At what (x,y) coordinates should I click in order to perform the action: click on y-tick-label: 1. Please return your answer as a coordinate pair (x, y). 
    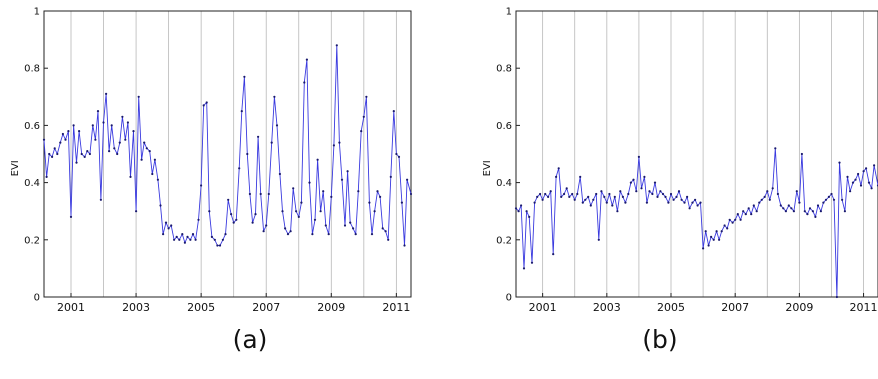
    Looking at the image, I should click on (37, 12).